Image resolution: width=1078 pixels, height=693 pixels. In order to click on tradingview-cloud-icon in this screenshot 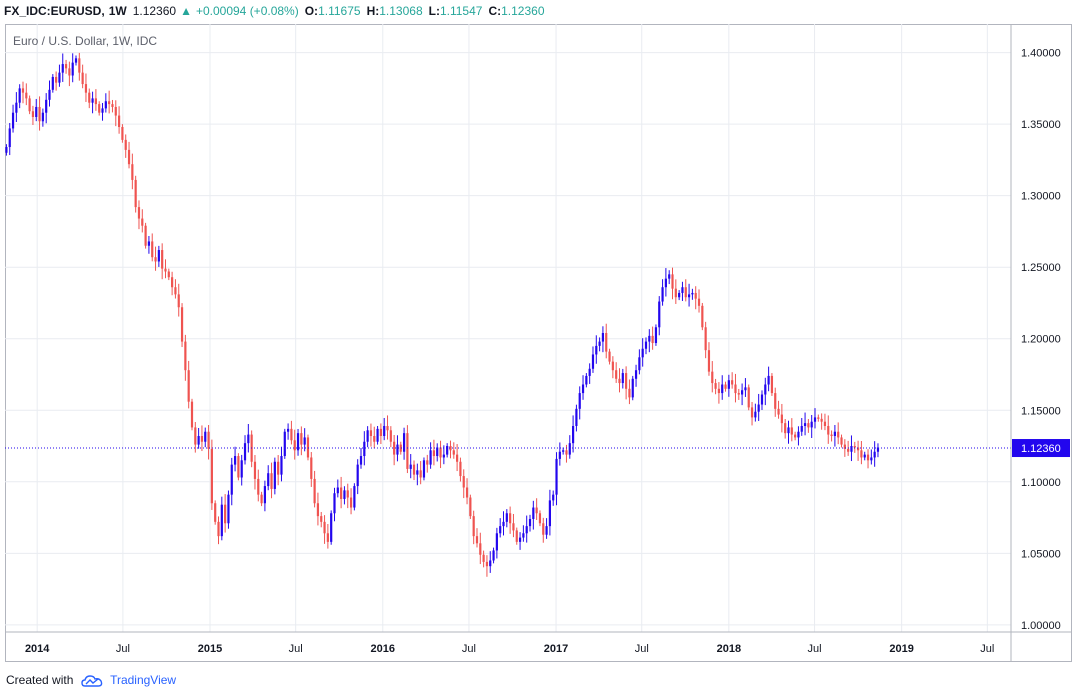, I will do `click(92, 681)`.